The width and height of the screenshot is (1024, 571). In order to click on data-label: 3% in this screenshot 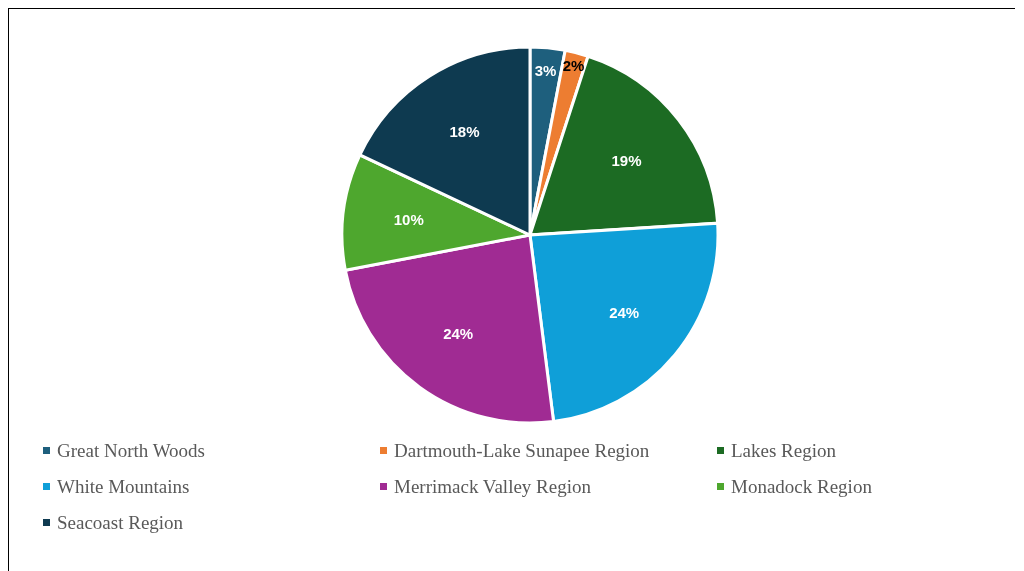, I will do `click(545, 70)`.